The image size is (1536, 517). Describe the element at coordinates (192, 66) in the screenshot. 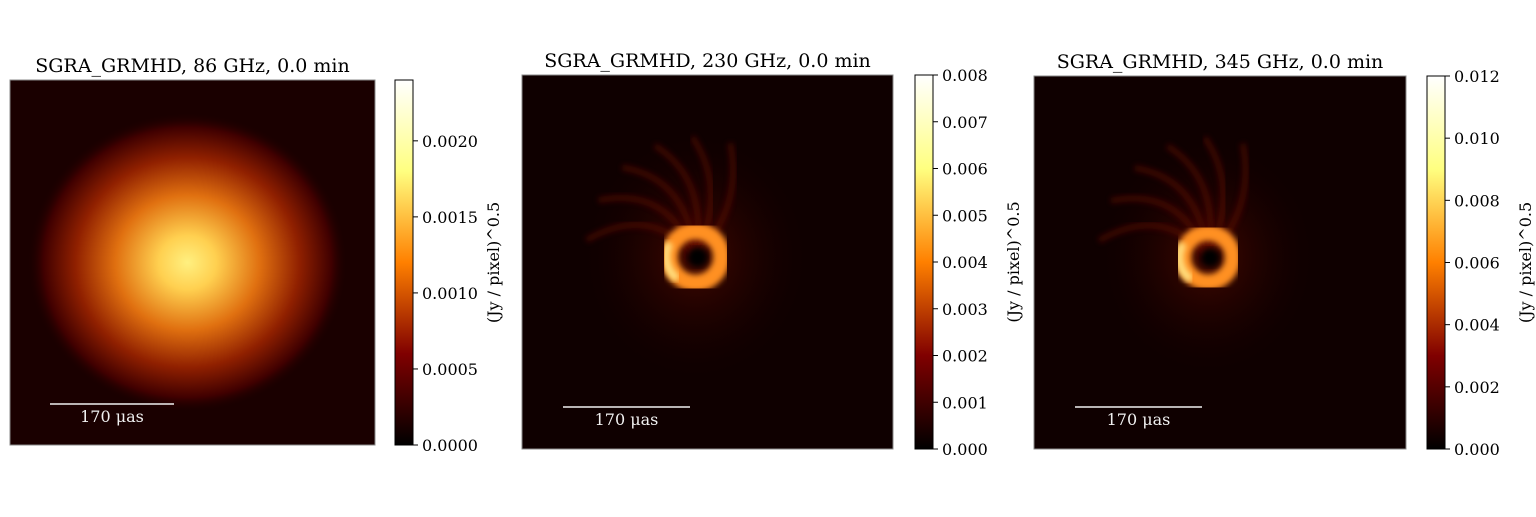

I see `panel-title: SGRA_GRMHD, 86 GHz, 0.0 min` at that location.